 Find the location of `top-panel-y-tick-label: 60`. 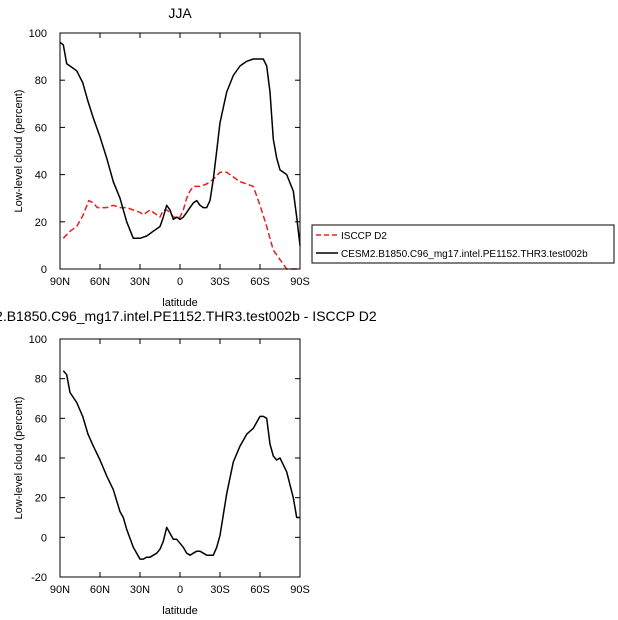

top-panel-y-tick-label: 60 is located at coordinates (41, 128).